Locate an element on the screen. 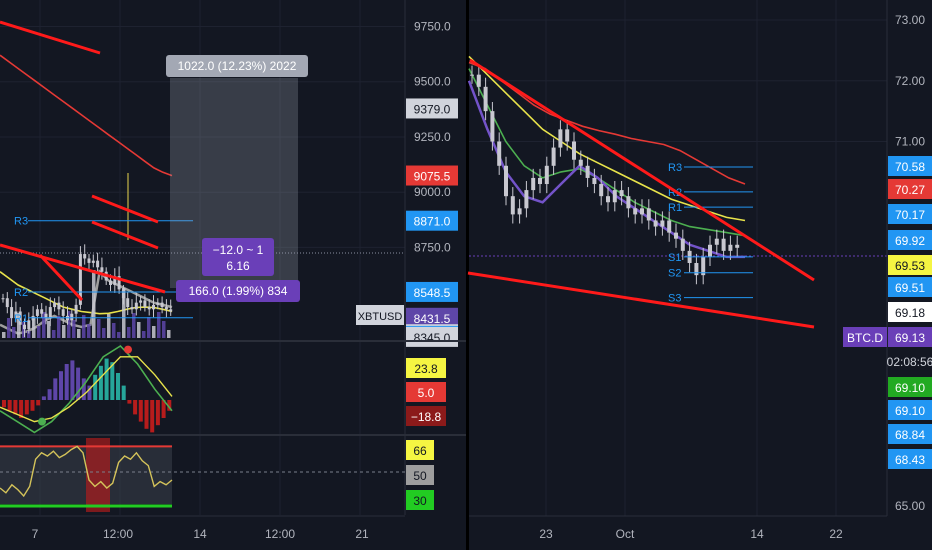  x-tick: 22 is located at coordinates (836, 534).